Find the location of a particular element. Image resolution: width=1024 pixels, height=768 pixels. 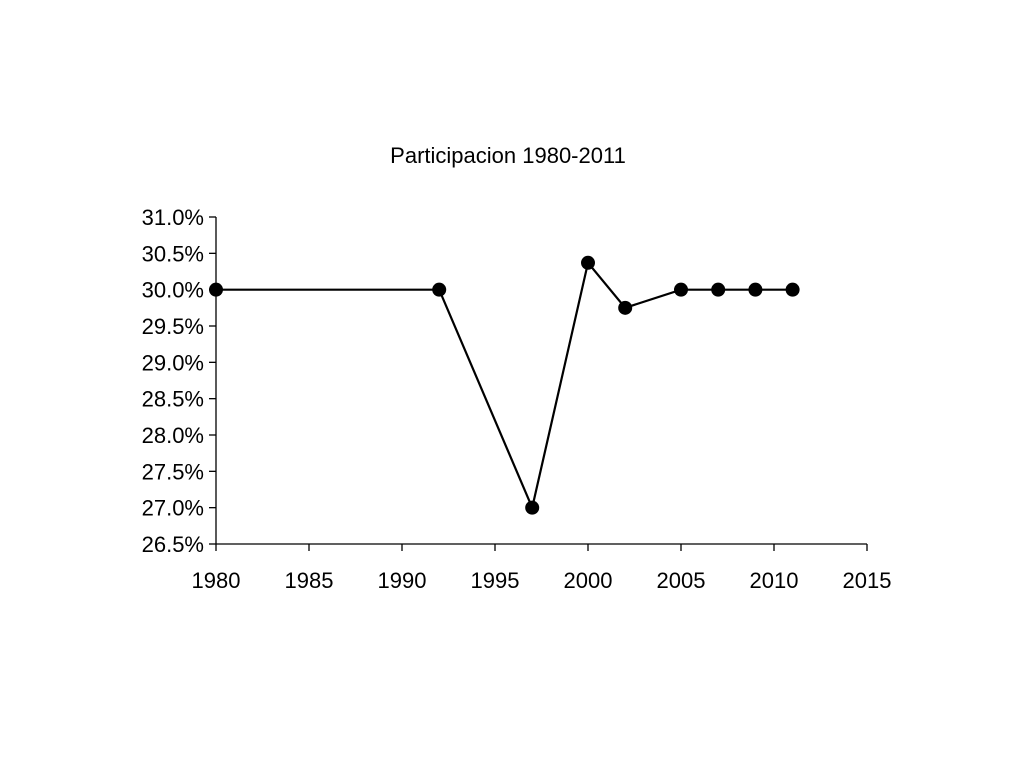

x-tick-label: 1995 is located at coordinates (495, 580).